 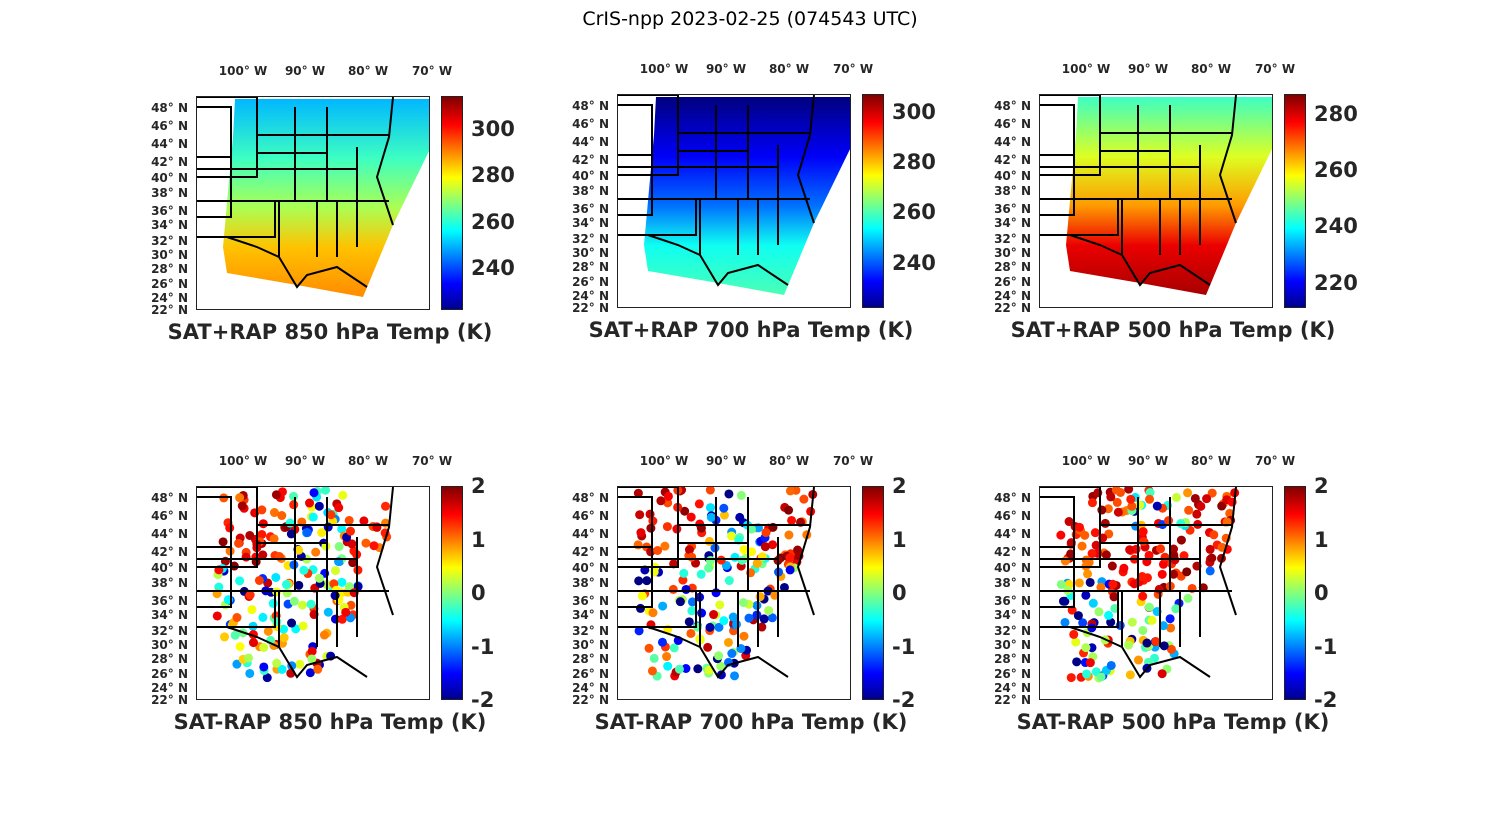 What do you see at coordinates (914, 111) in the screenshot?
I see `colorbar-tick-label: 300` at bounding box center [914, 111].